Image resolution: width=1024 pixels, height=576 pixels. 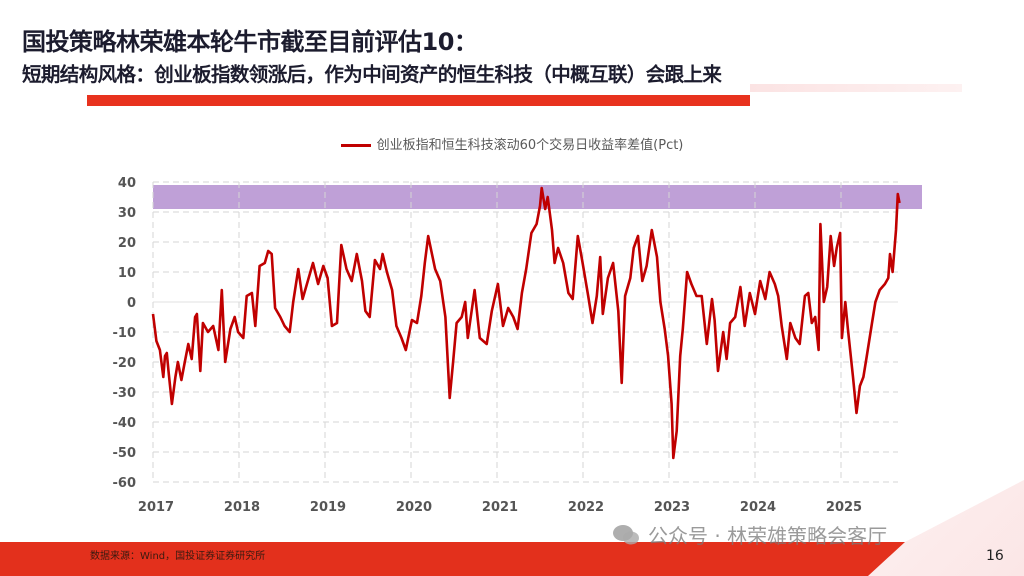 What do you see at coordinates (125, 393) in the screenshot?
I see `y-tick-label: -30` at bounding box center [125, 393].